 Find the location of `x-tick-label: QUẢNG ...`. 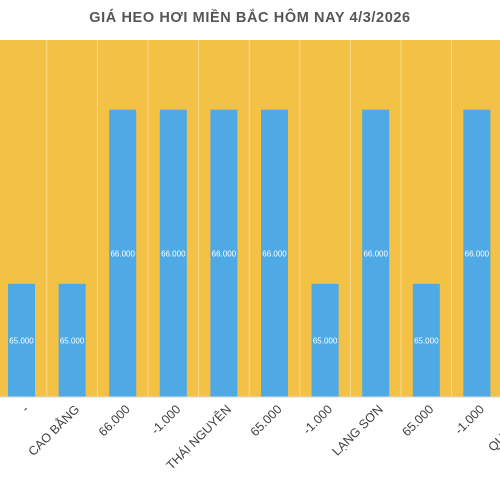

x-tick-label: QUẢNG ... is located at coordinates (492, 428).